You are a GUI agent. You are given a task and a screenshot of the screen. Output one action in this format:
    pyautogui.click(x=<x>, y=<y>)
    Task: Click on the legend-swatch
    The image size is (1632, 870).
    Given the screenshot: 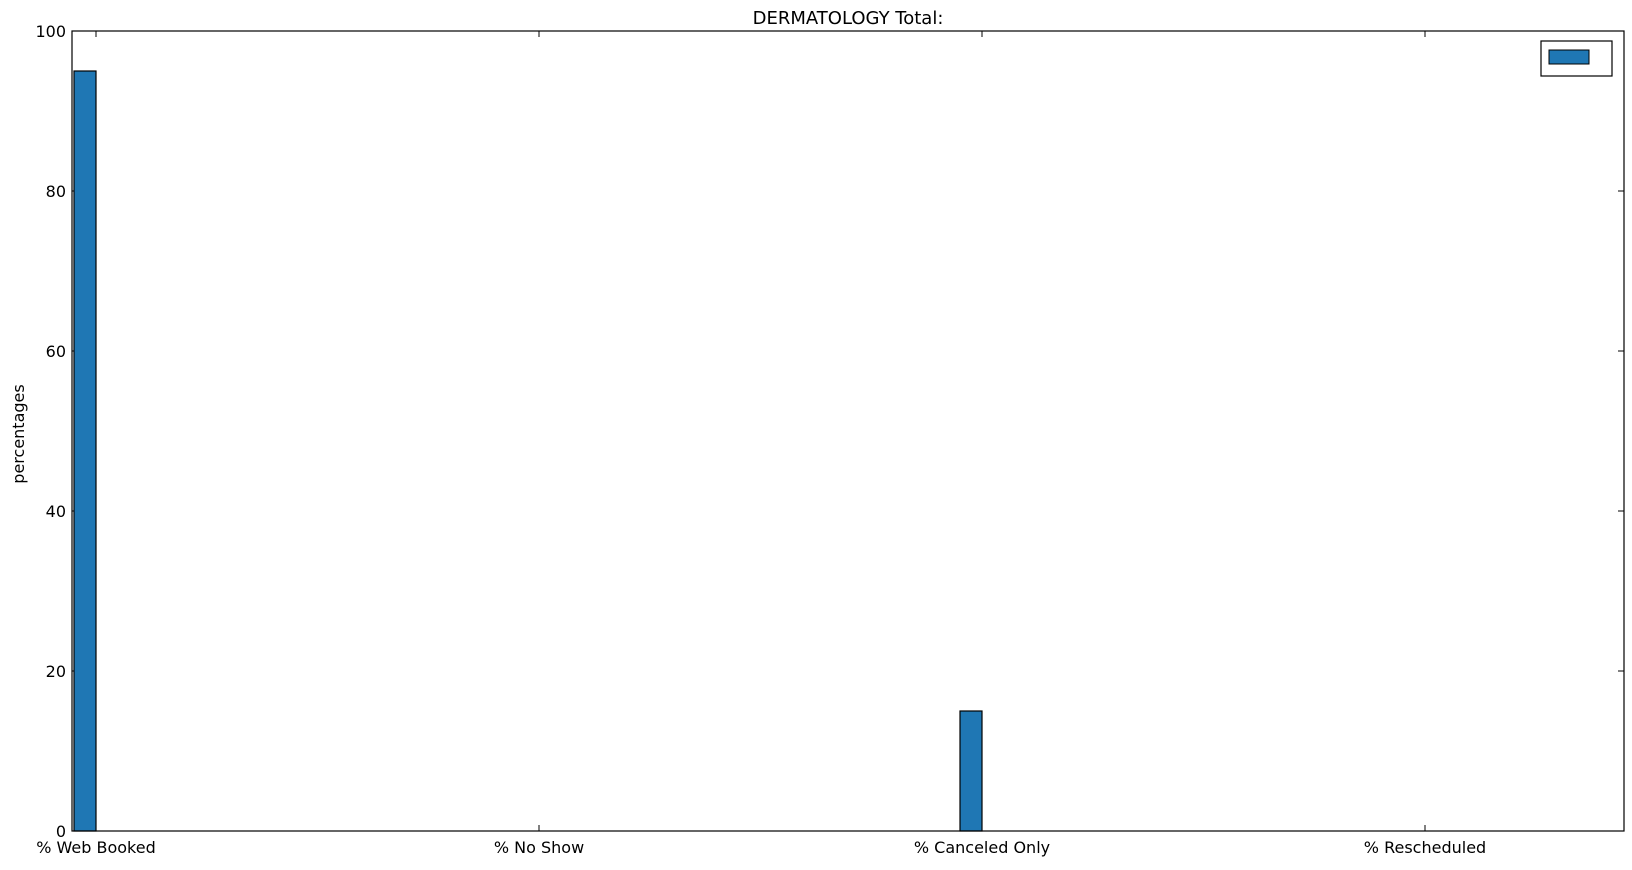 What is the action you would take?
    pyautogui.click(x=1569, y=57)
    